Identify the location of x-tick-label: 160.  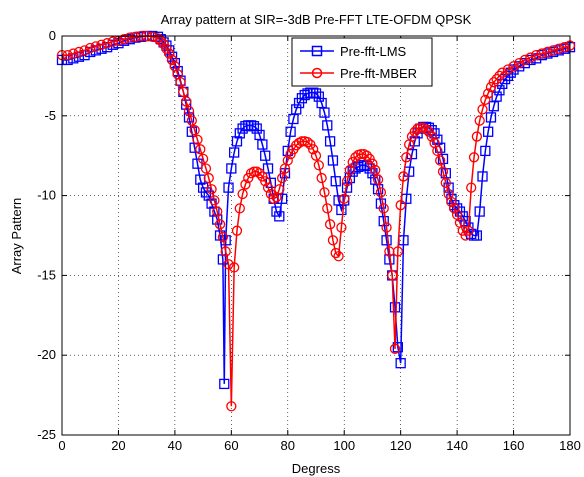
(514, 445).